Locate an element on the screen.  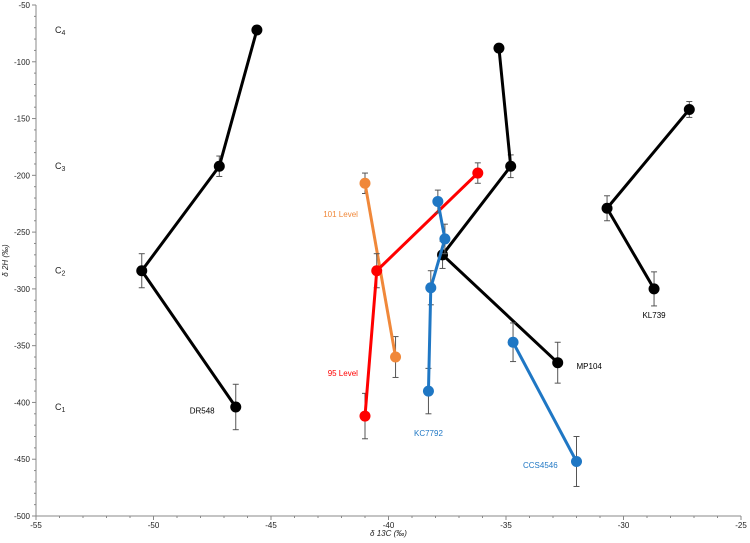
y-tick-label: -300 is located at coordinates (22, 289).